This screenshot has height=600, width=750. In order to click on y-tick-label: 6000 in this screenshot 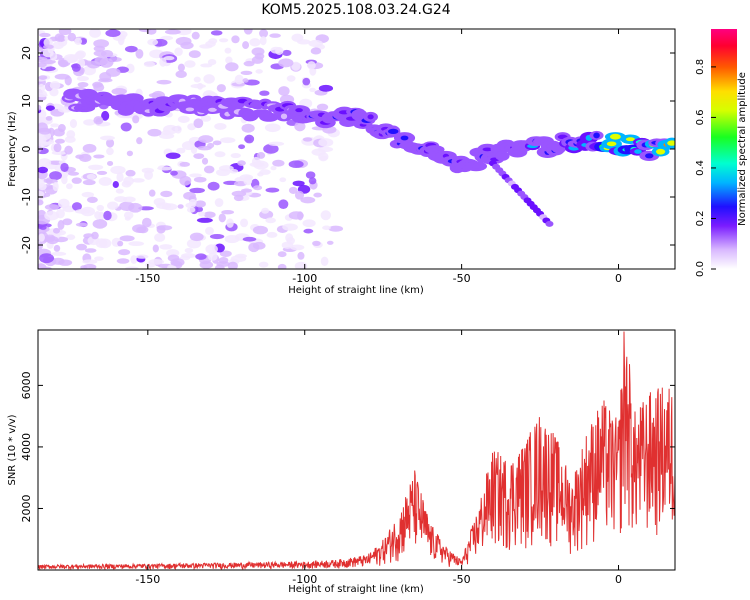, I will do `click(26, 385)`.